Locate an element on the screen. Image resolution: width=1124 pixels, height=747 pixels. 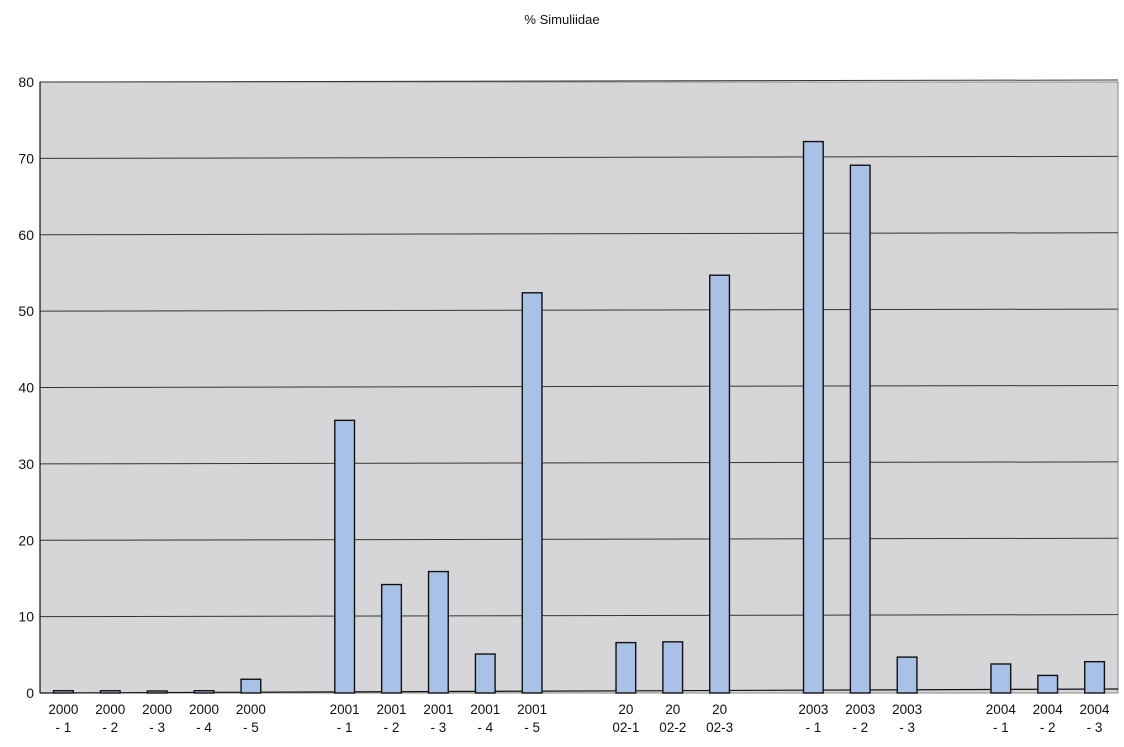
x-axis is located at coordinates (579, 691).